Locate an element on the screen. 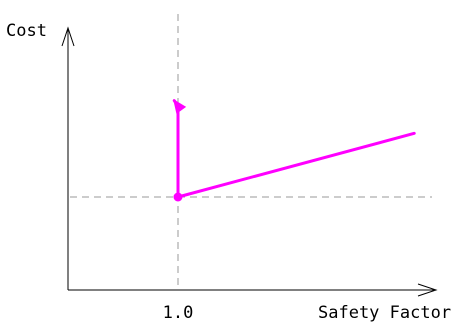 Image resolution: width=473 pixels, height=325 pixels. x-tick-label: 1.0 is located at coordinates (178, 313).